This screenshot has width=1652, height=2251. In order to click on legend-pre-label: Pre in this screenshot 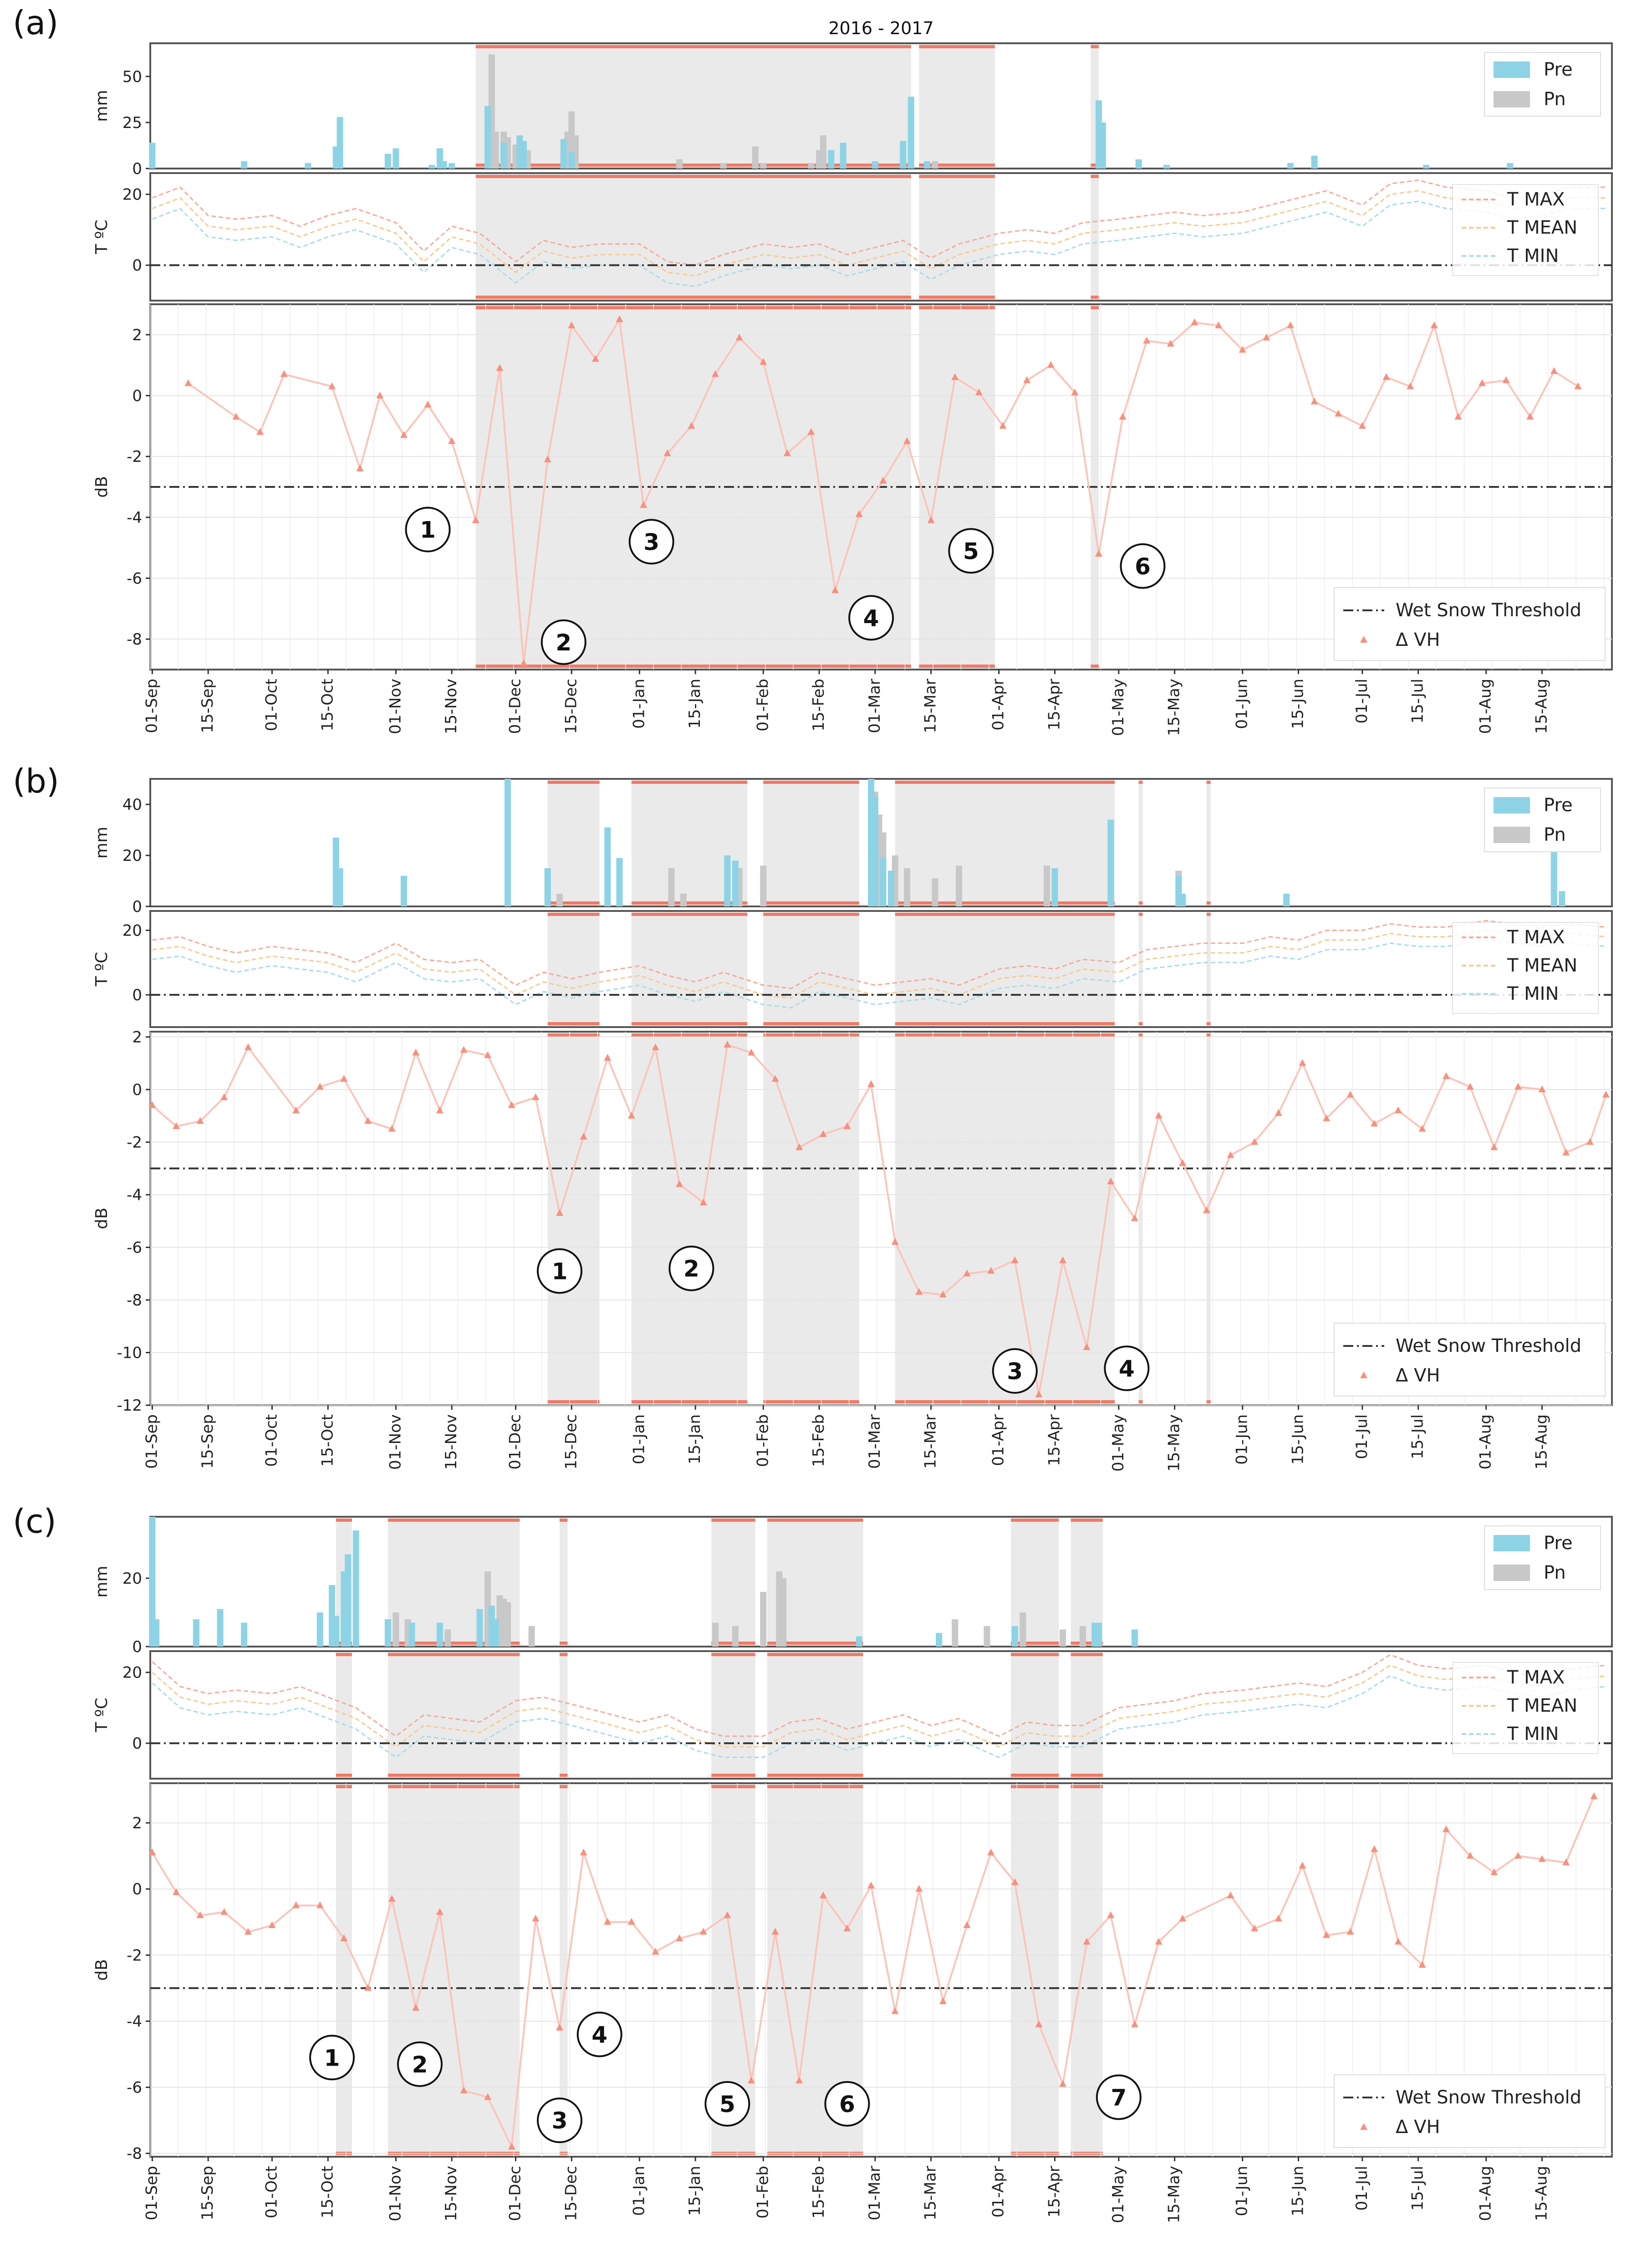, I will do `click(1558, 69)`.